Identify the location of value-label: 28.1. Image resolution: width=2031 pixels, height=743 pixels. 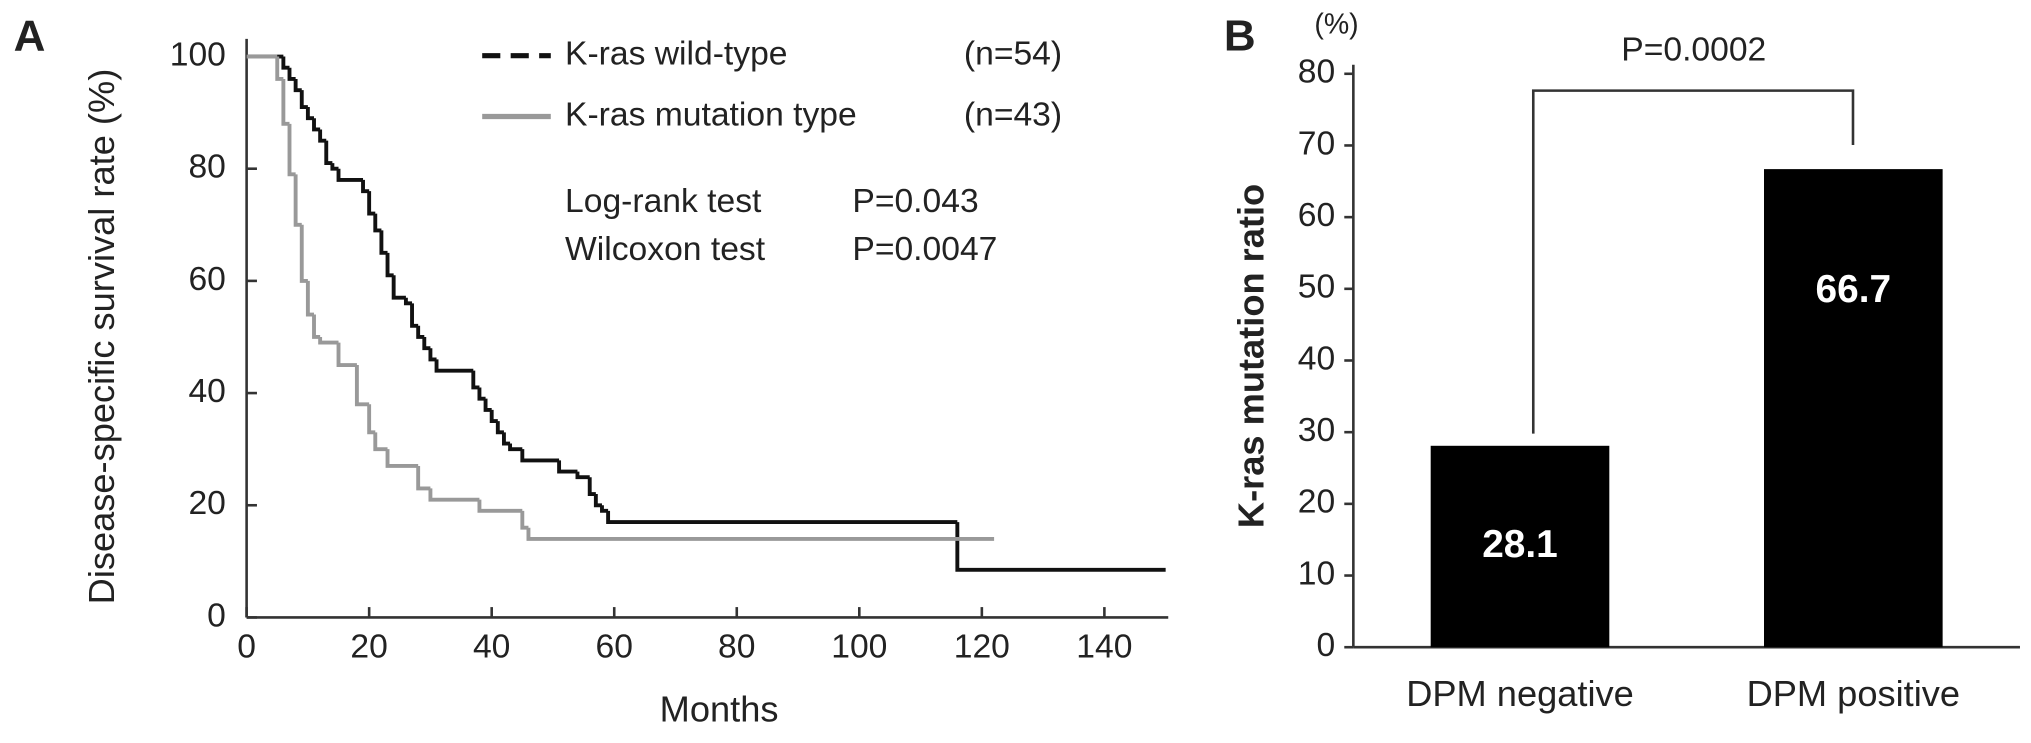
(1520, 544).